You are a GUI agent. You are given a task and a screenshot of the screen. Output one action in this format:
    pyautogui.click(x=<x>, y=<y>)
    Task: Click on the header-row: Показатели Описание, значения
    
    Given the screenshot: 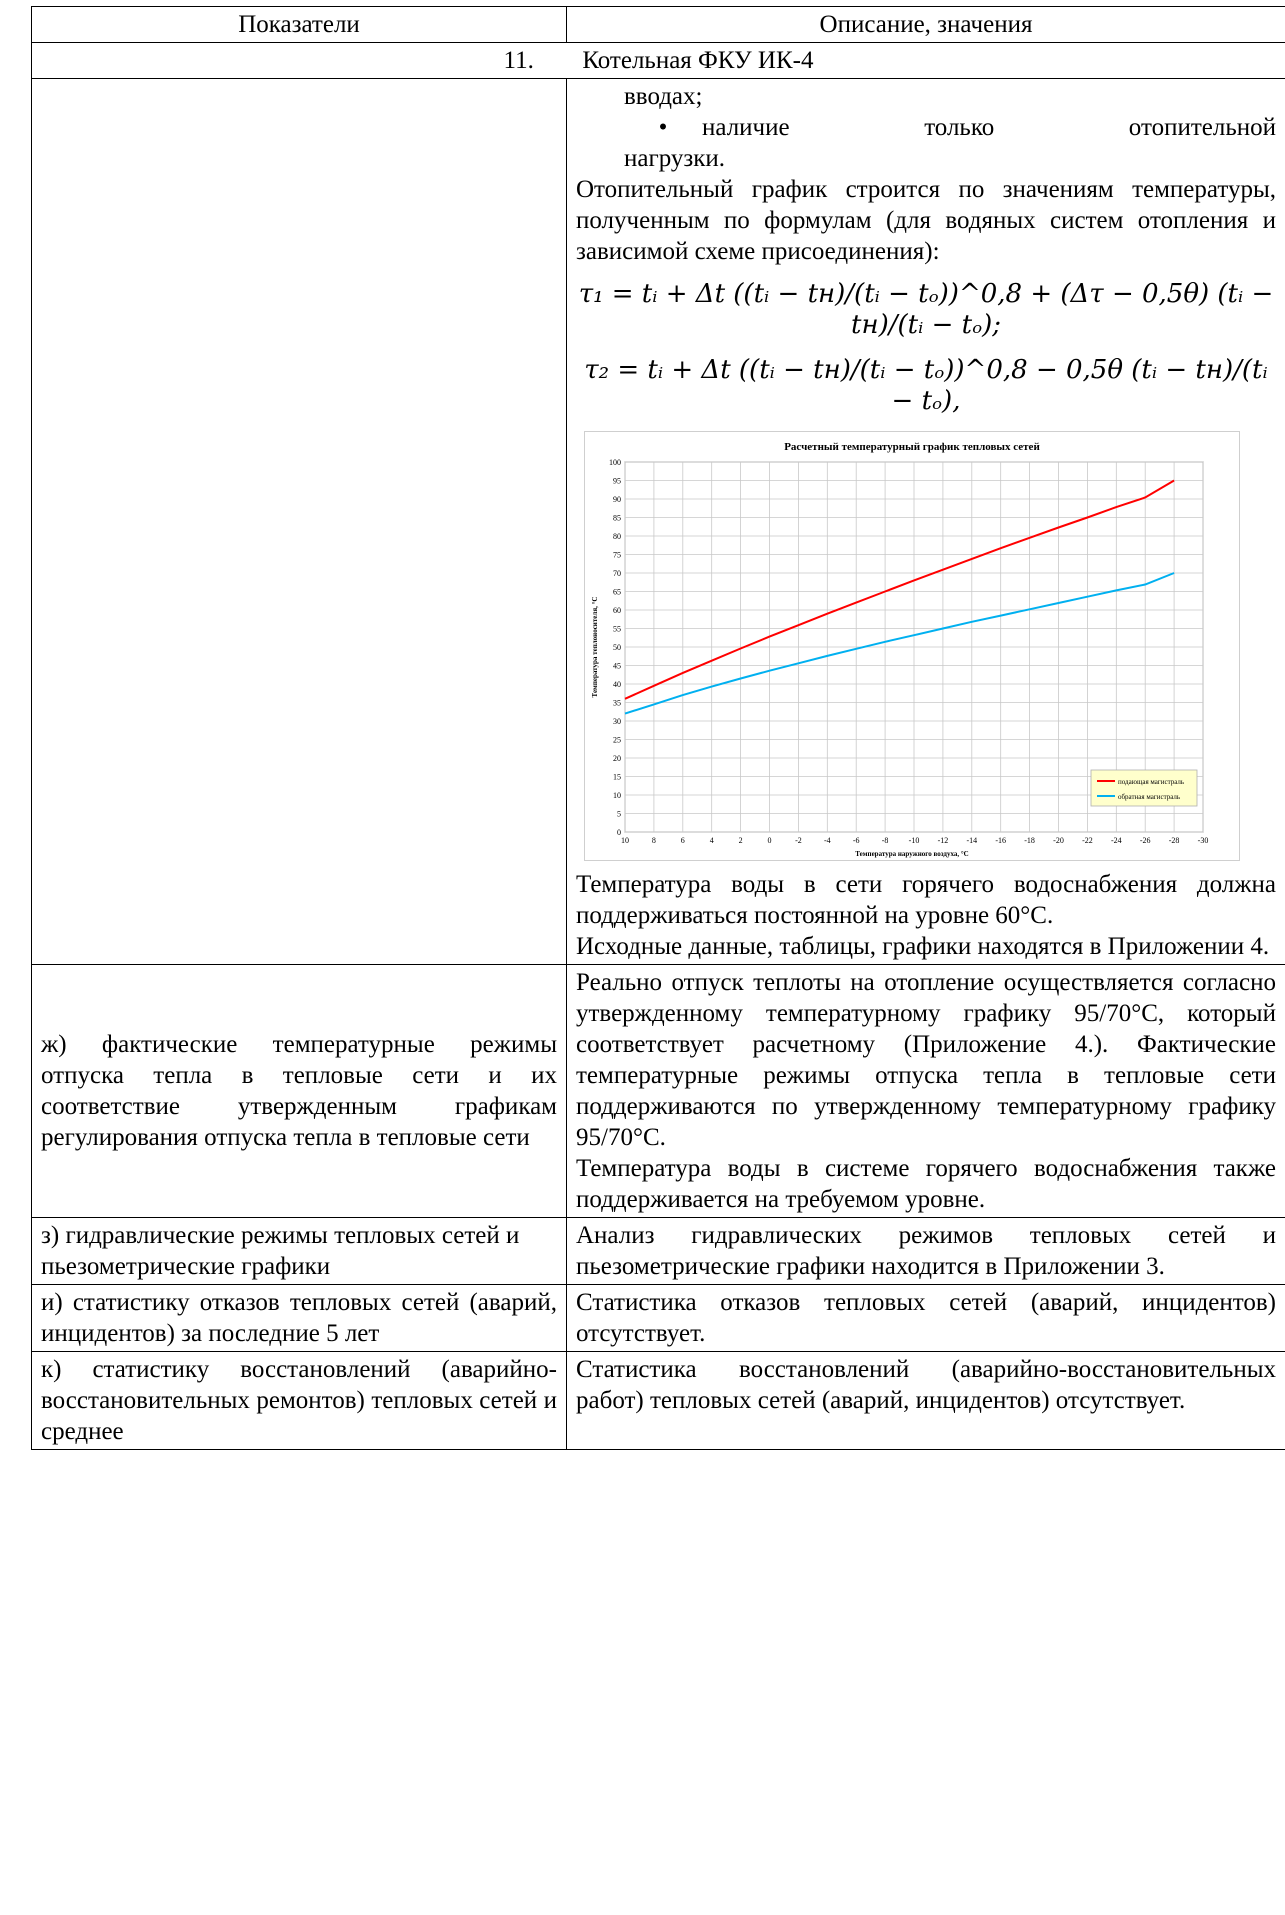 What is the action you would take?
    pyautogui.click(x=658, y=24)
    